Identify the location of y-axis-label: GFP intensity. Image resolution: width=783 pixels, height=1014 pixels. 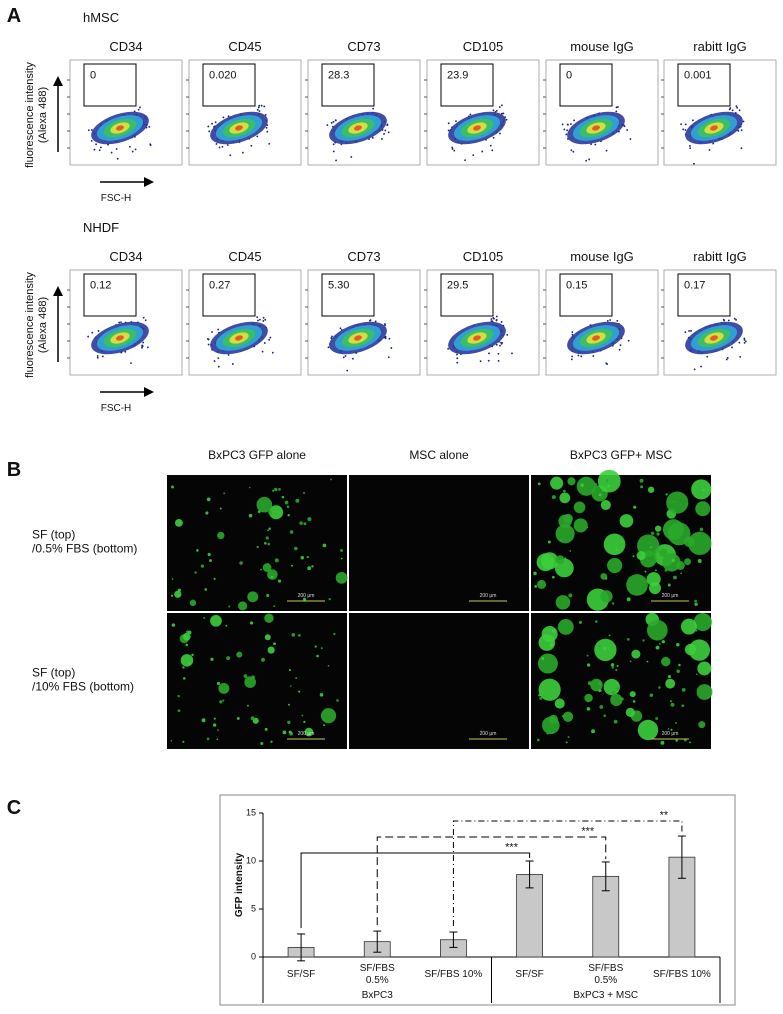
(239, 885).